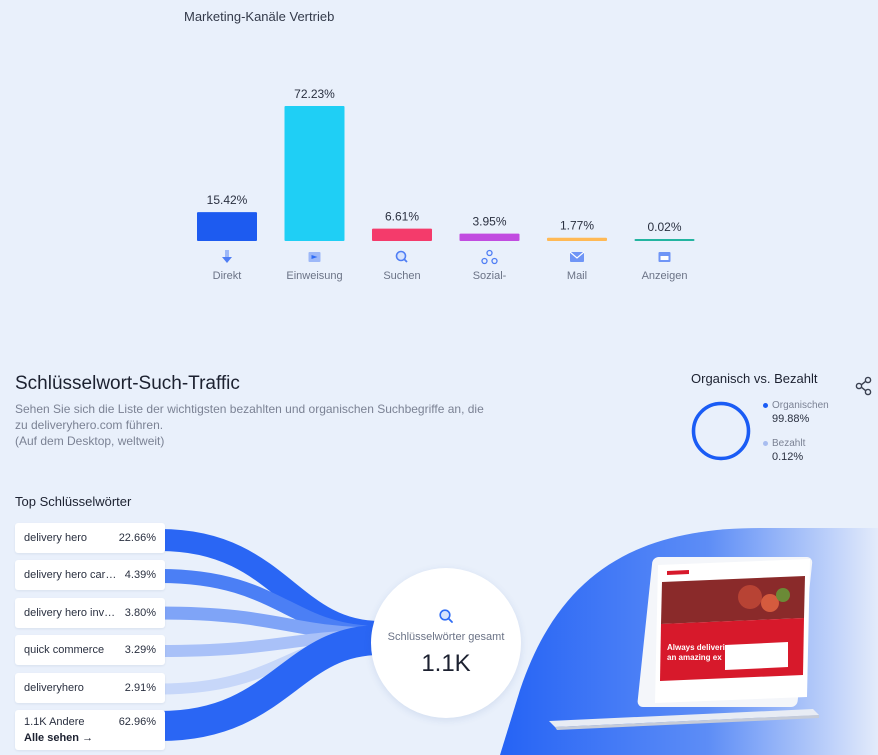 The width and height of the screenshot is (878, 755). Describe the element at coordinates (577, 226) in the screenshot. I see `bar-value-label: 1.77%` at that location.